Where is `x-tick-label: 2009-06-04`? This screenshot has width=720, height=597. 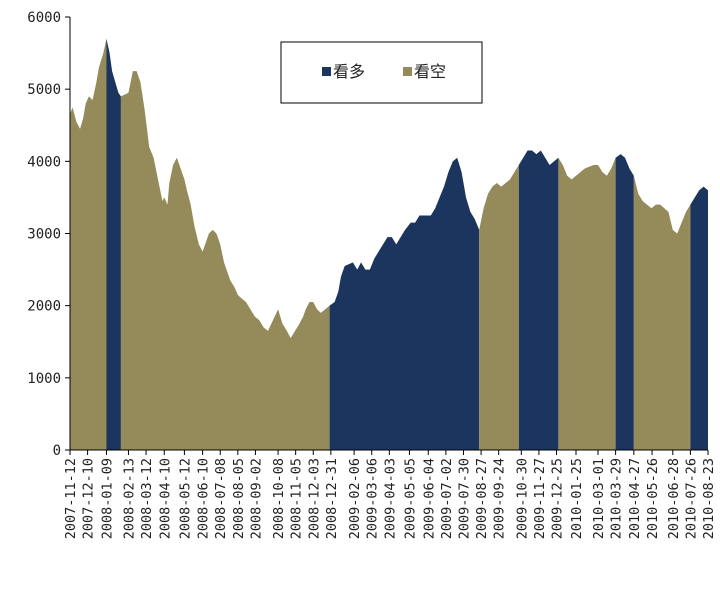
x-tick-label: 2009-06-04 is located at coordinates (429, 498).